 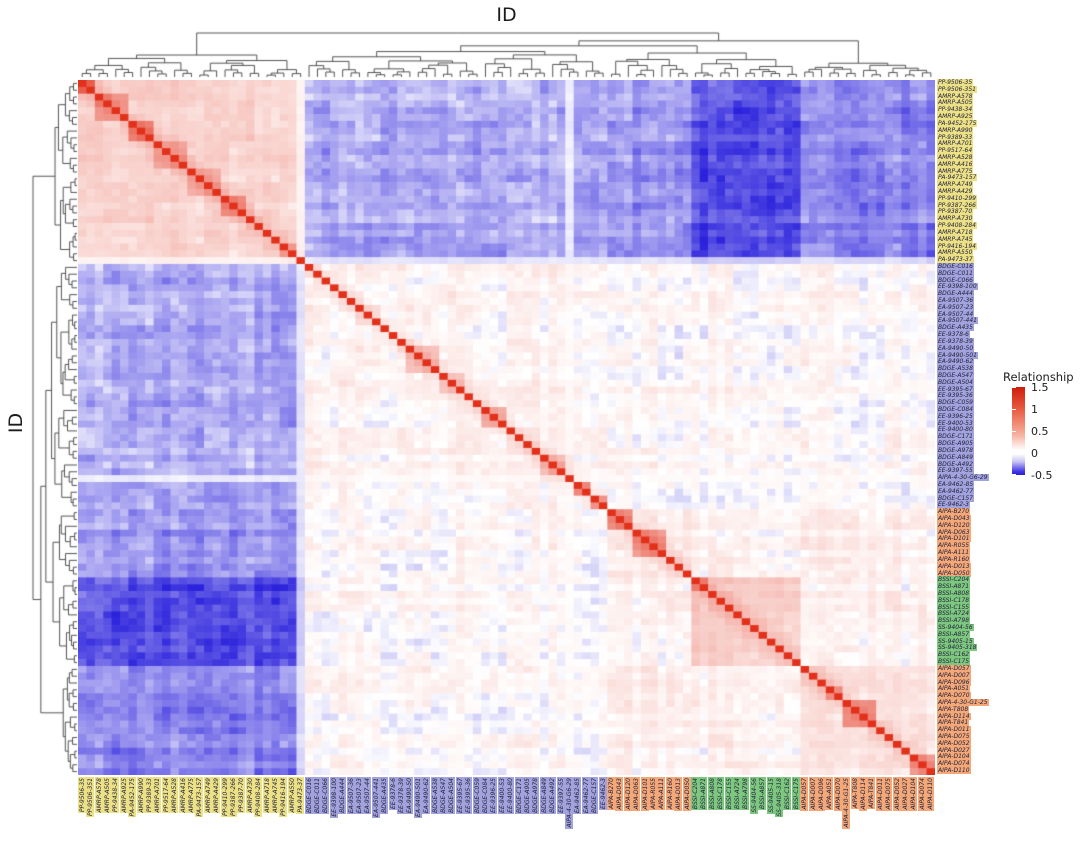 What do you see at coordinates (957, 205) in the screenshot?
I see `row-label: PP-9387-266` at bounding box center [957, 205].